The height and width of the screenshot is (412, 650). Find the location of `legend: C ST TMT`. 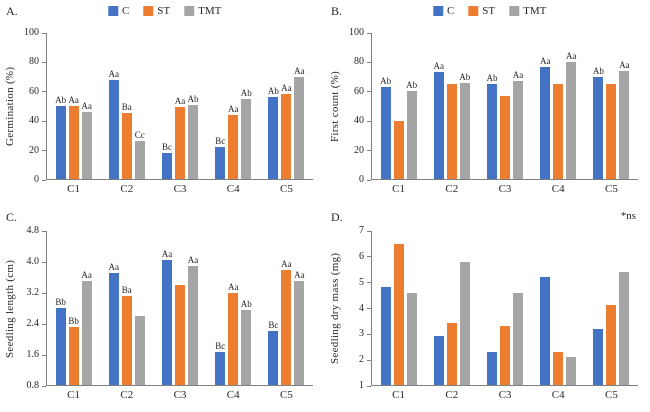

legend: C ST TMT is located at coordinates (164, 11).